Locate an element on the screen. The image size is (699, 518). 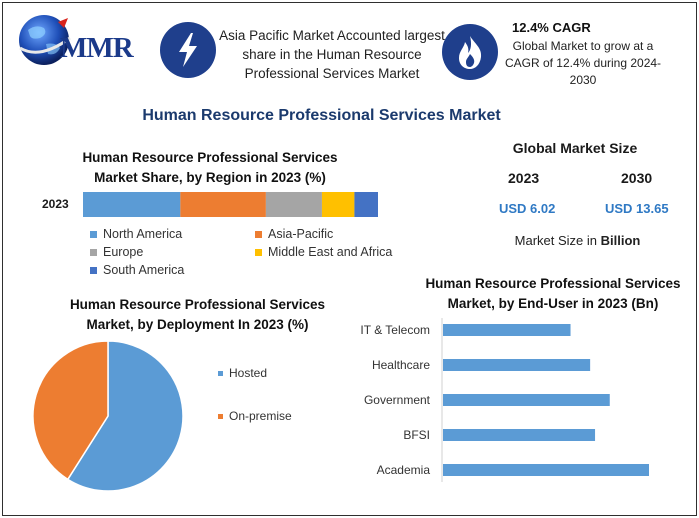
enduser-bar-government is located at coordinates (526, 400).